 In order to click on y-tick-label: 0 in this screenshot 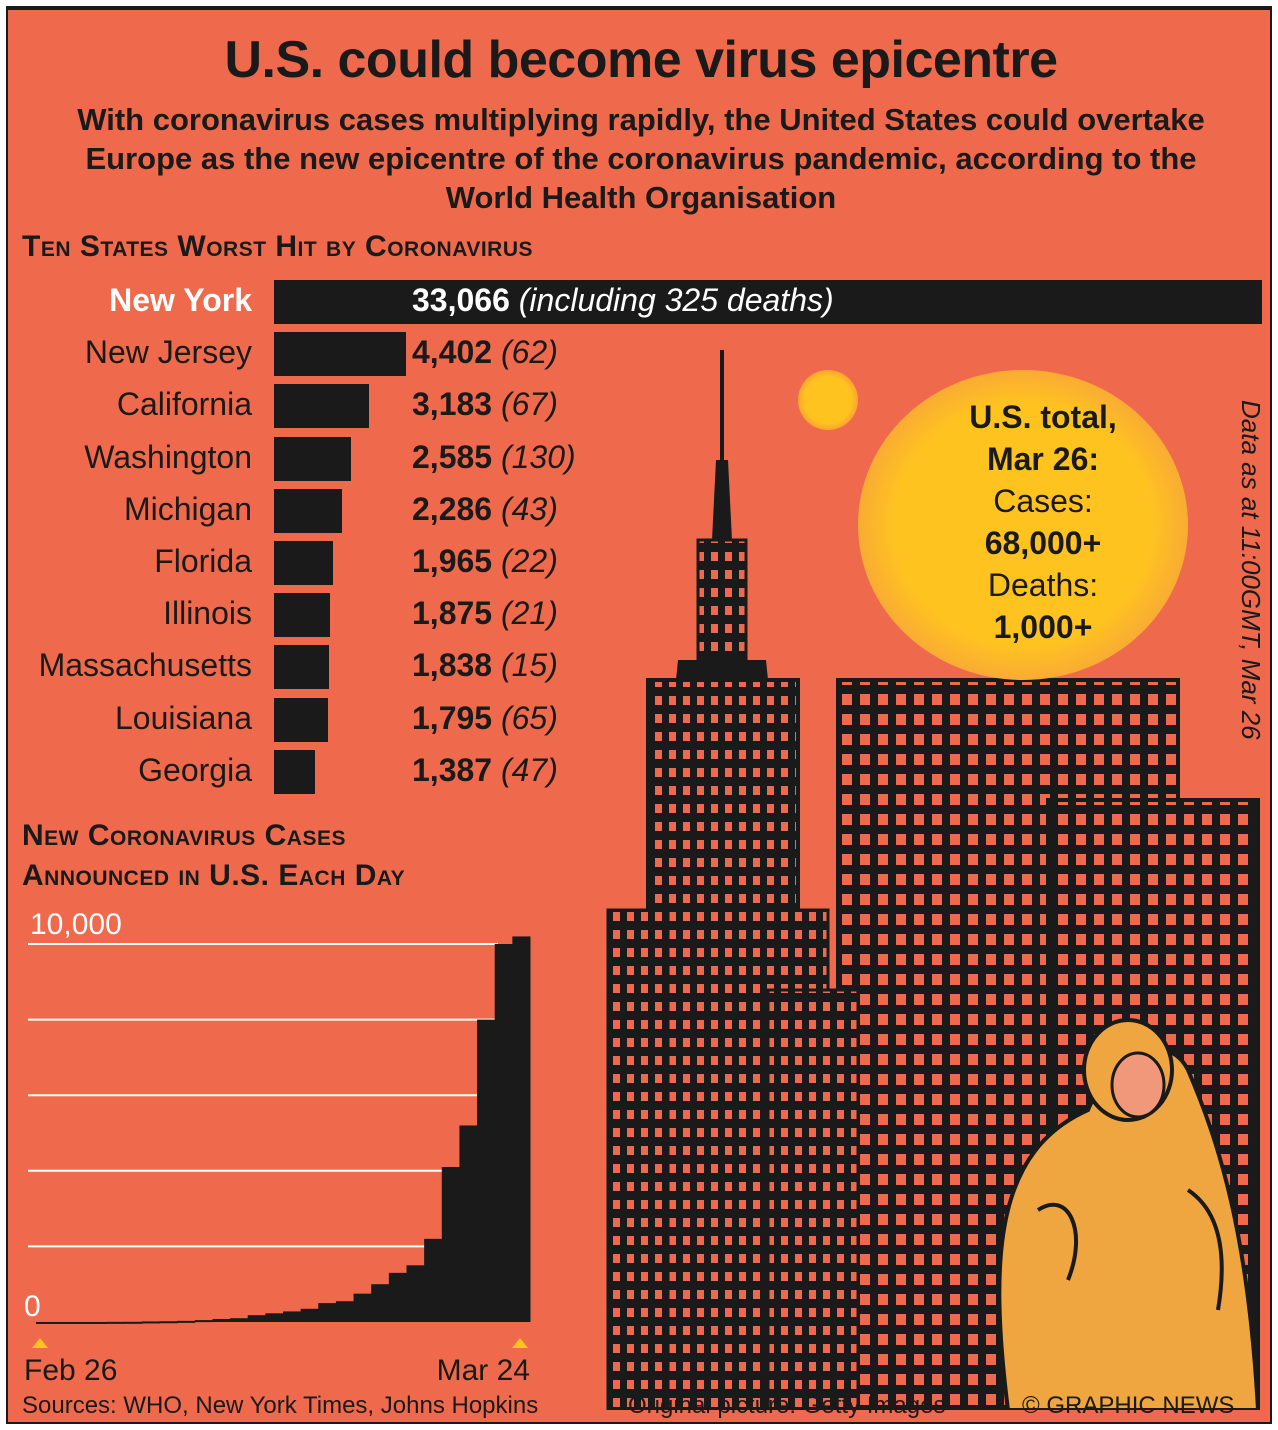, I will do `click(32, 1306)`.